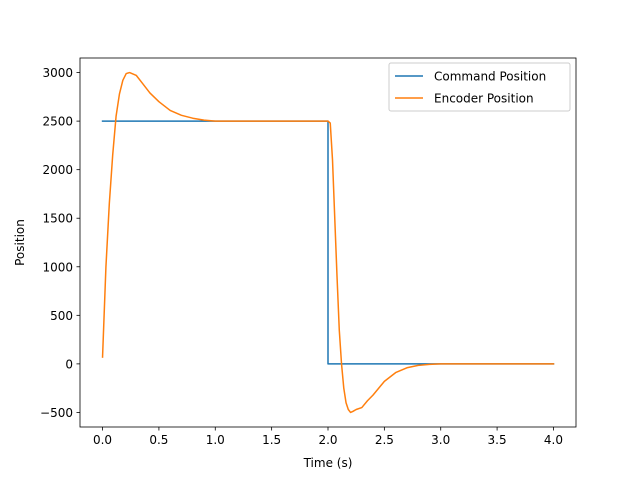 The height and width of the screenshot is (480, 640). Describe the element at coordinates (61, 316) in the screenshot. I see `y-tick-label: 500` at that location.